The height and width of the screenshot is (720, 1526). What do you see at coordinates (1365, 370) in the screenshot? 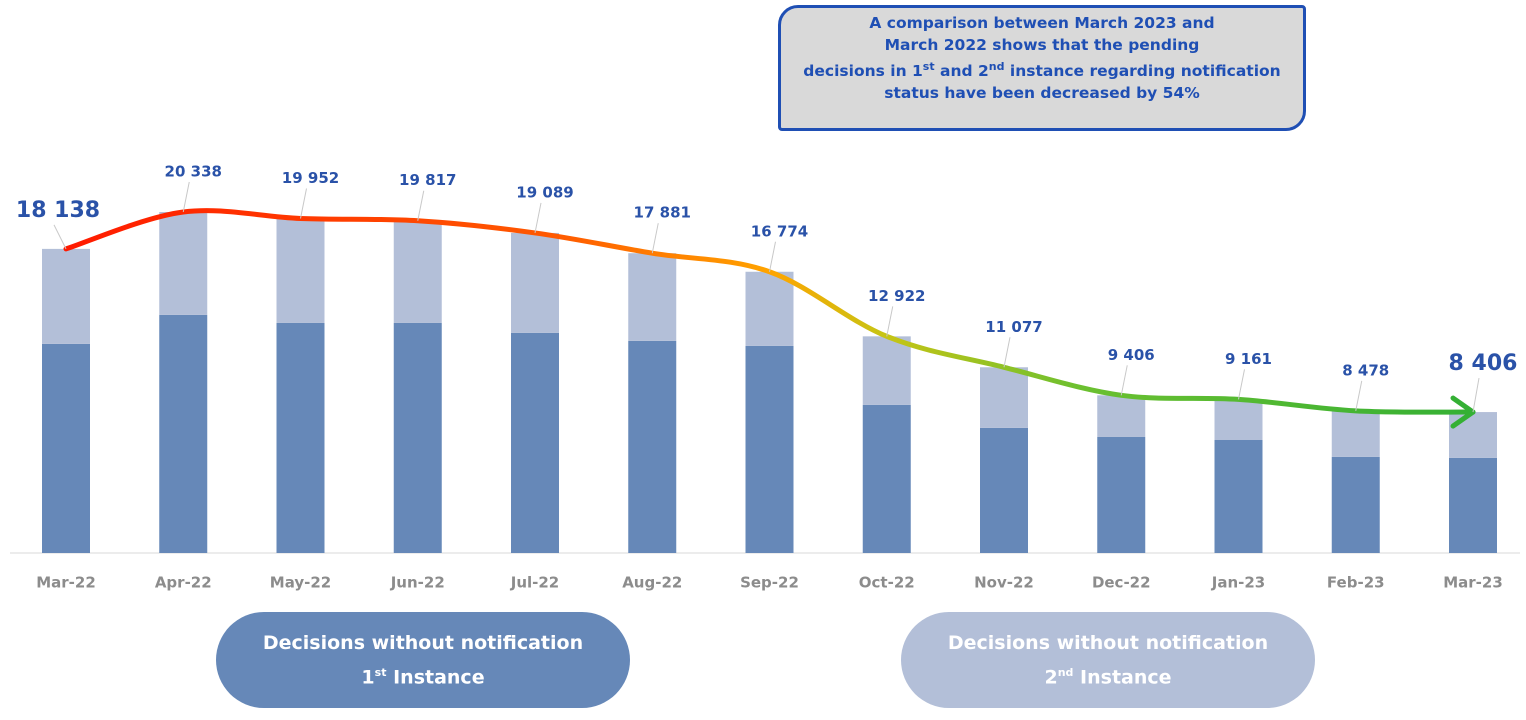
I see `total-label: 8 478` at bounding box center [1365, 370].